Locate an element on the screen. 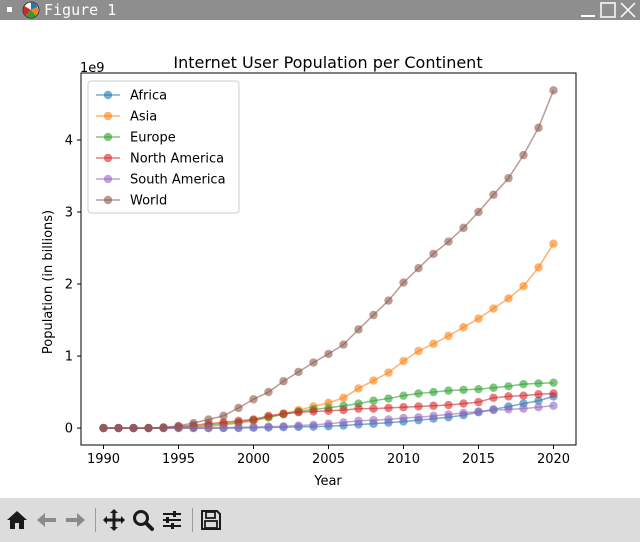  configure-subplots-icon is located at coordinates (172, 520).